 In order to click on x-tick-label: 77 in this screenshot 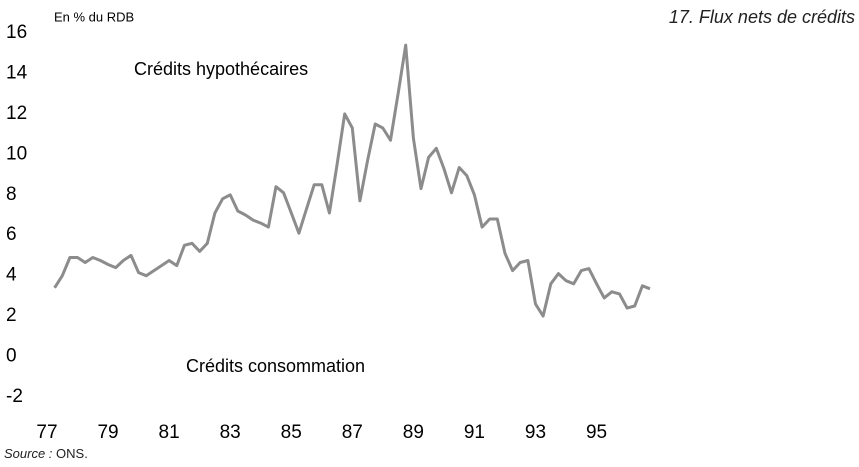, I will do `click(46, 432)`.